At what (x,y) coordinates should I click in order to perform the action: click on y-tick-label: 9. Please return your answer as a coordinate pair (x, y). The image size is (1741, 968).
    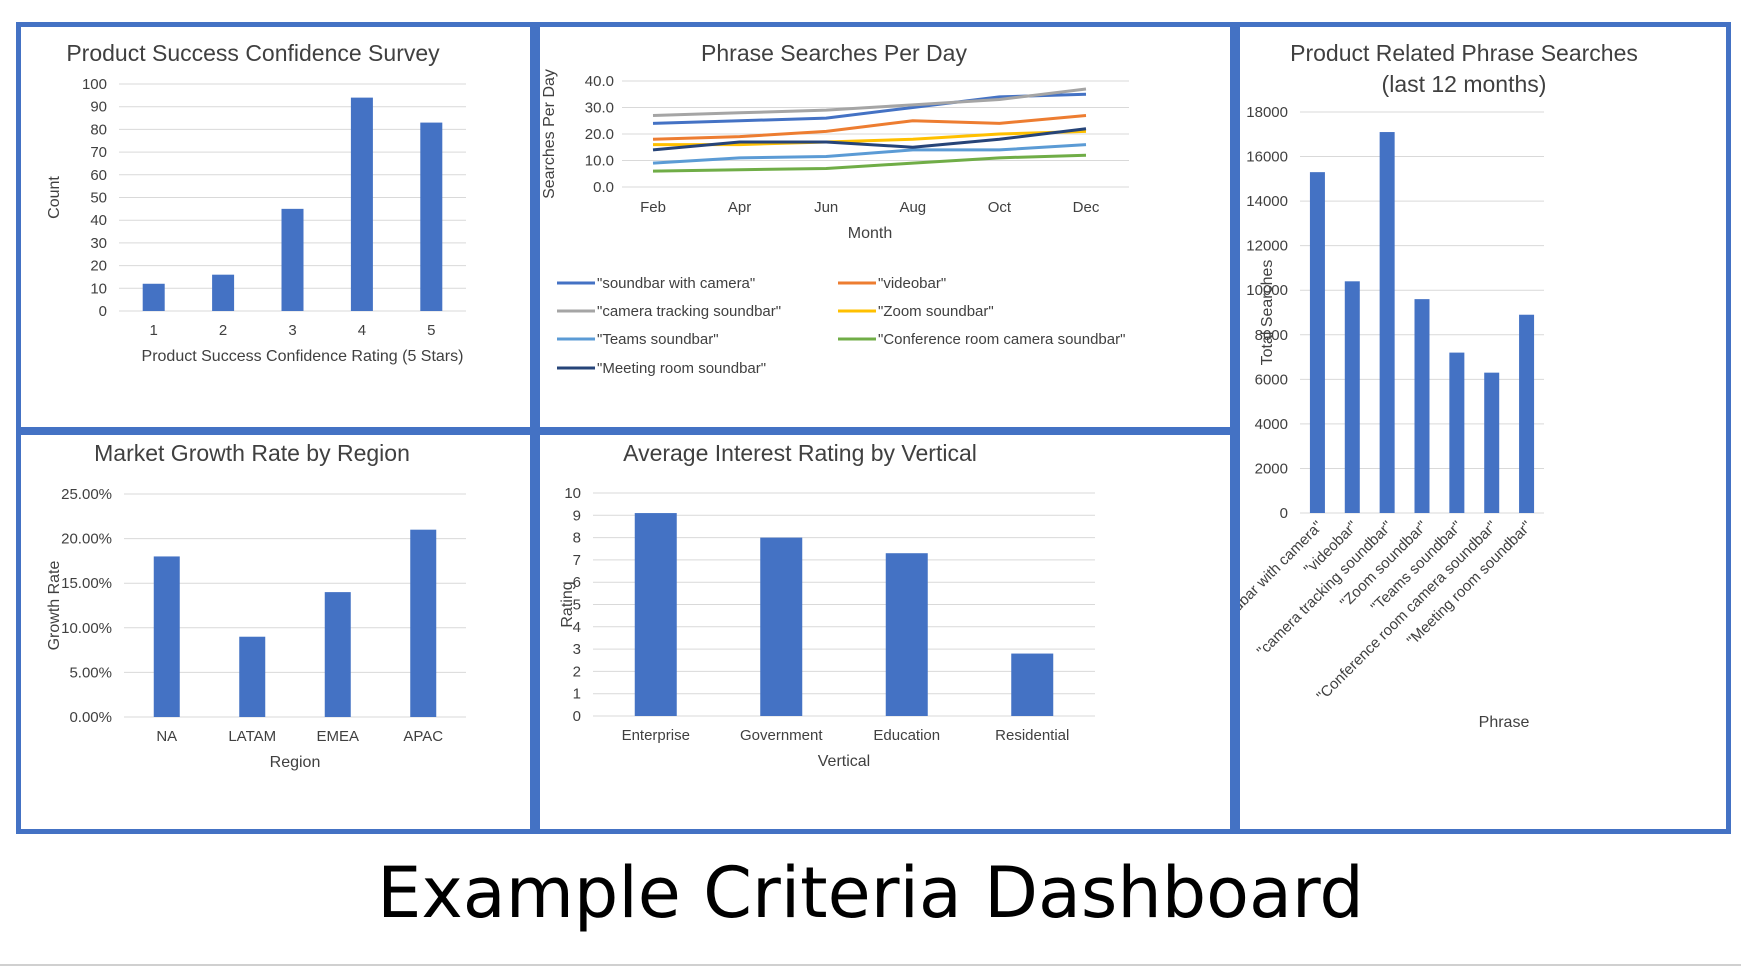
    Looking at the image, I should click on (577, 515).